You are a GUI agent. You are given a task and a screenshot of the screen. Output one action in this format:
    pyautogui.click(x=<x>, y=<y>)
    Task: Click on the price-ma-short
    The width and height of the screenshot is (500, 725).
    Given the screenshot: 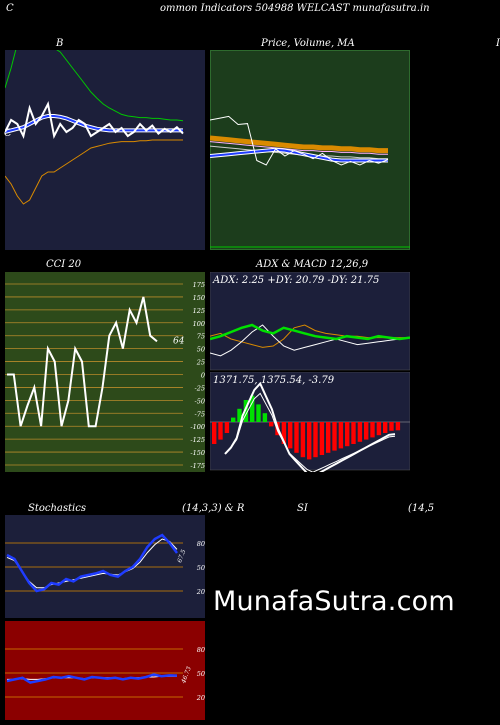 What is the action you would take?
    pyautogui.click(x=299, y=155)
    